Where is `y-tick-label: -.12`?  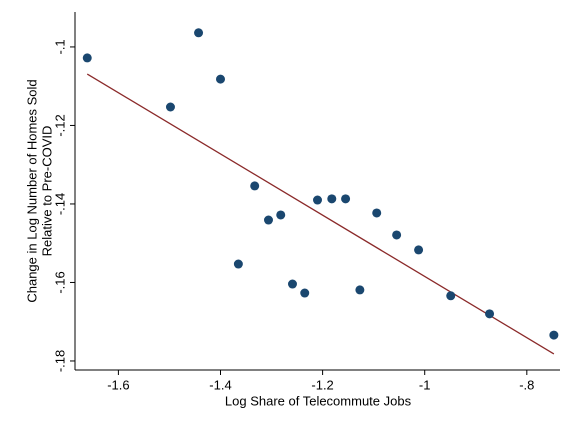 y-tick-label: -.12 is located at coordinates (59, 125).